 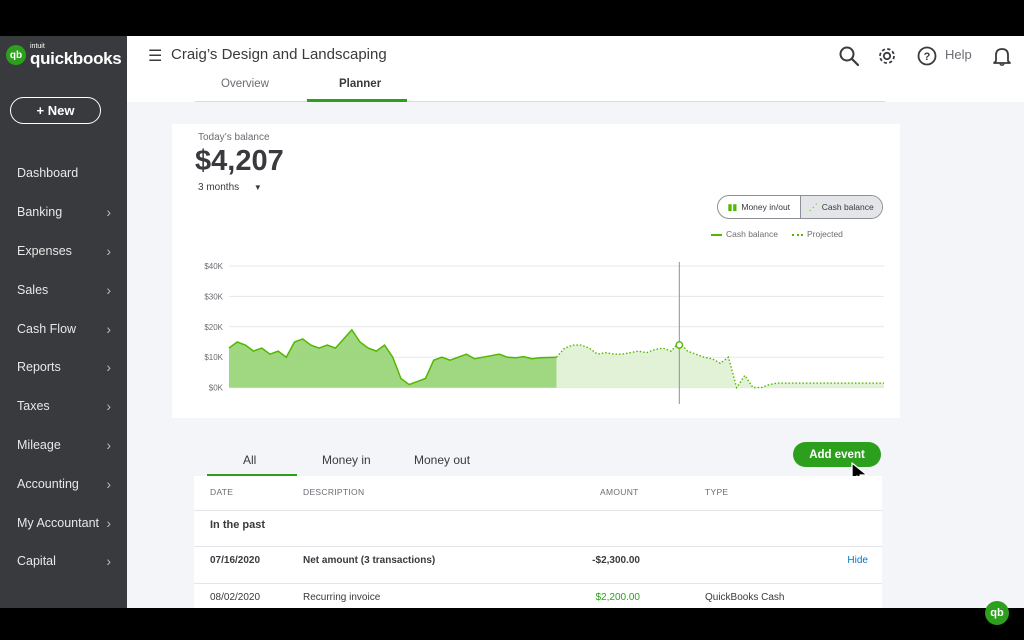 What do you see at coordinates (732, 206) in the screenshot?
I see `bar-chart-icon: ▮▮` at bounding box center [732, 206].